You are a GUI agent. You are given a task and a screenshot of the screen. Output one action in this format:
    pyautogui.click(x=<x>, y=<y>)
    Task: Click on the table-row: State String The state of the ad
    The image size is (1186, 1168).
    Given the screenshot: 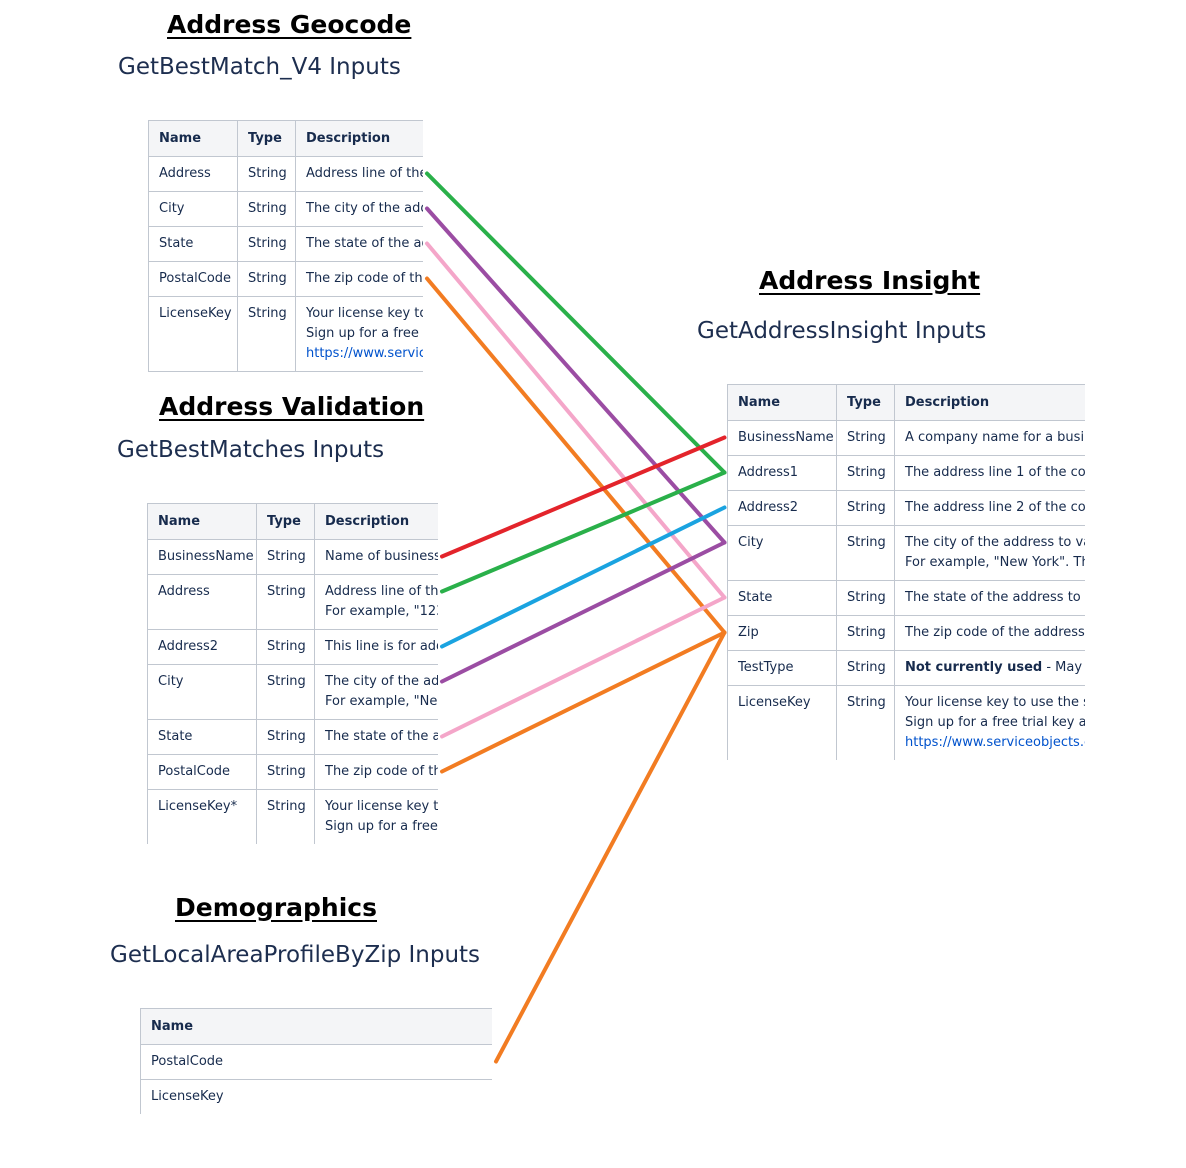 What is the action you would take?
    pyautogui.click(x=285, y=244)
    